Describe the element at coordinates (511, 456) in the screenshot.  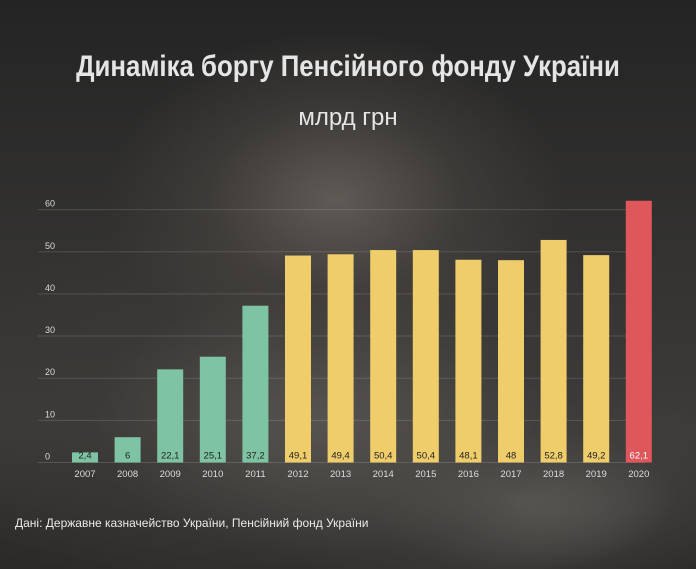
I see `bar-value-label: 48` at that location.